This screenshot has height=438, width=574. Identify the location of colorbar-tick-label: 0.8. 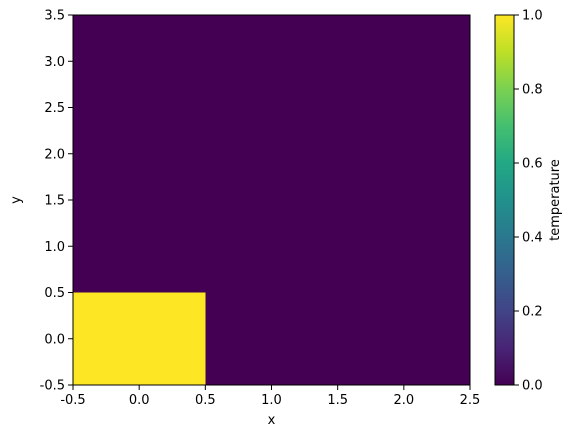
(532, 90).